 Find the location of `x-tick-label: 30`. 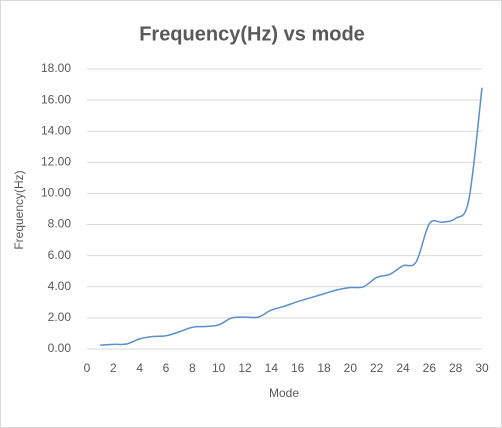

x-tick-label: 30 is located at coordinates (482, 368).